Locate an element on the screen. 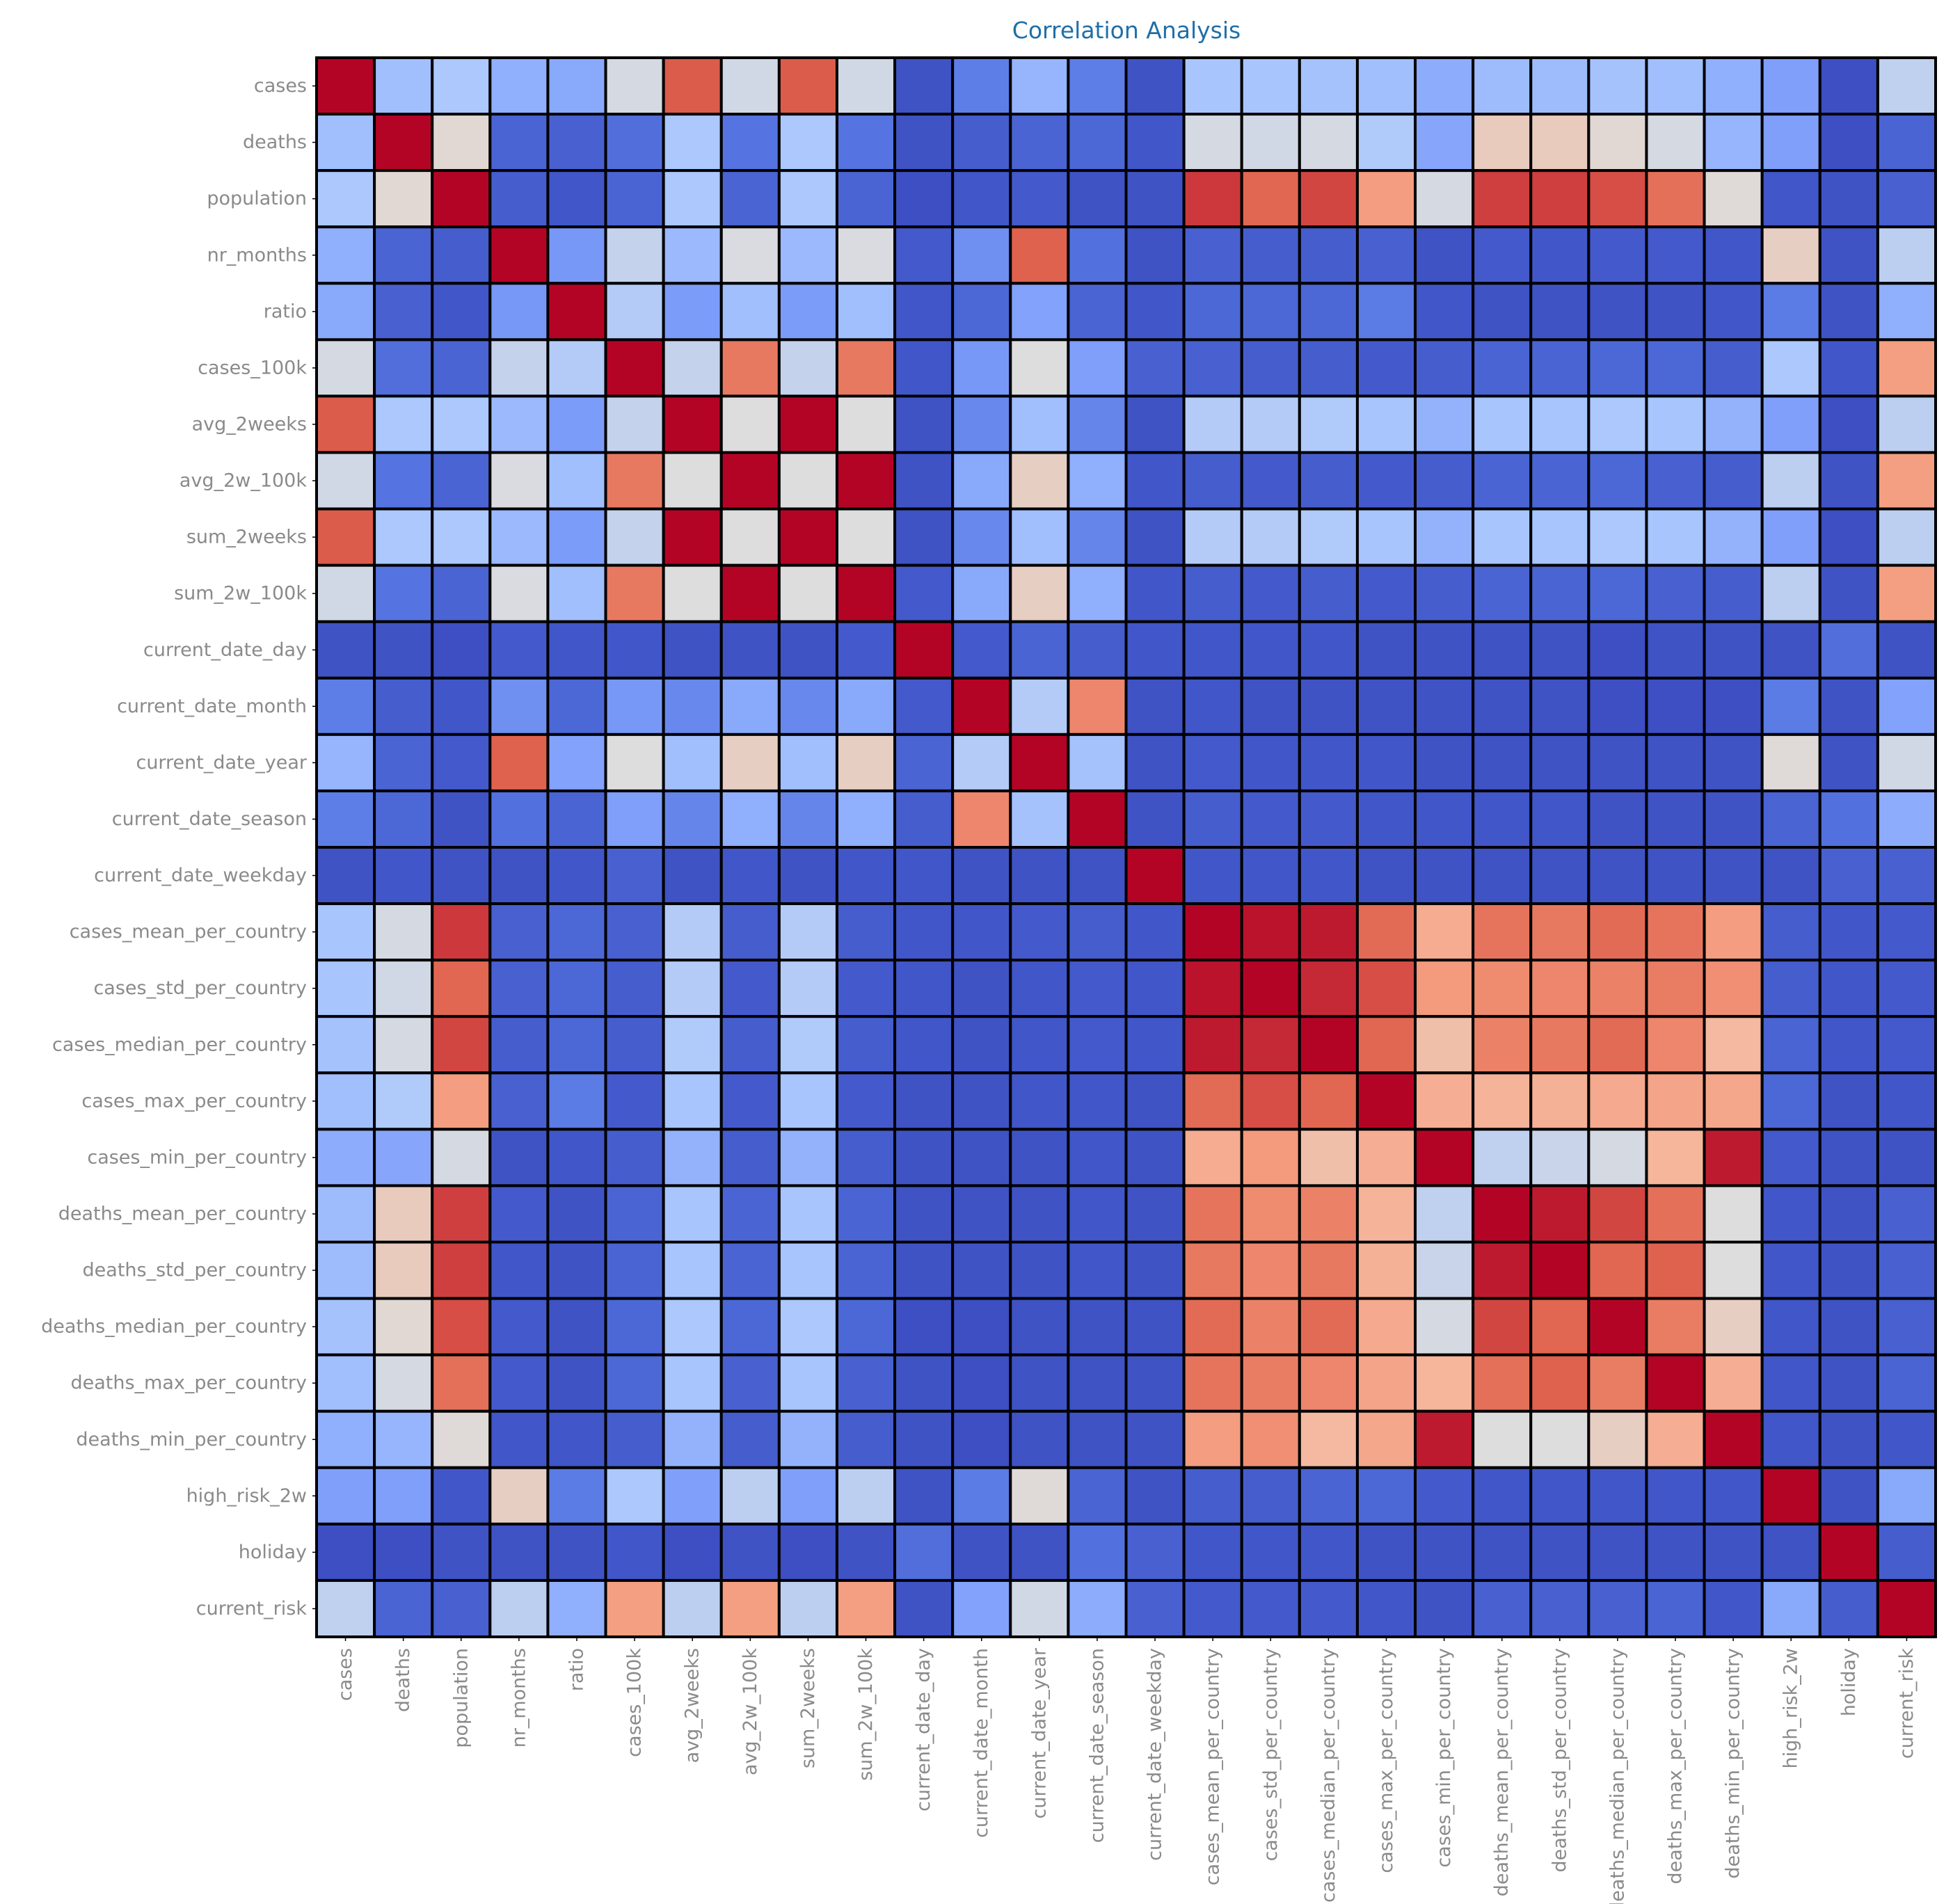 The image size is (1953, 1904). heatmap-cell-sum_2w_100k-nr_months is located at coordinates (519, 593).